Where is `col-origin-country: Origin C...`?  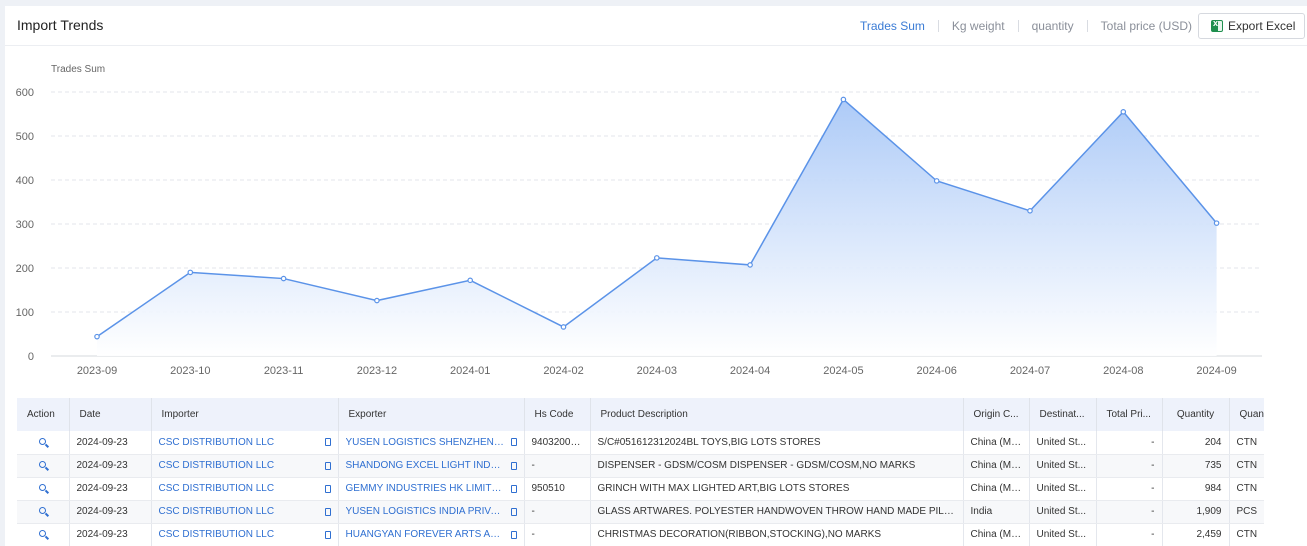 col-origin-country: Origin C... is located at coordinates (996, 414).